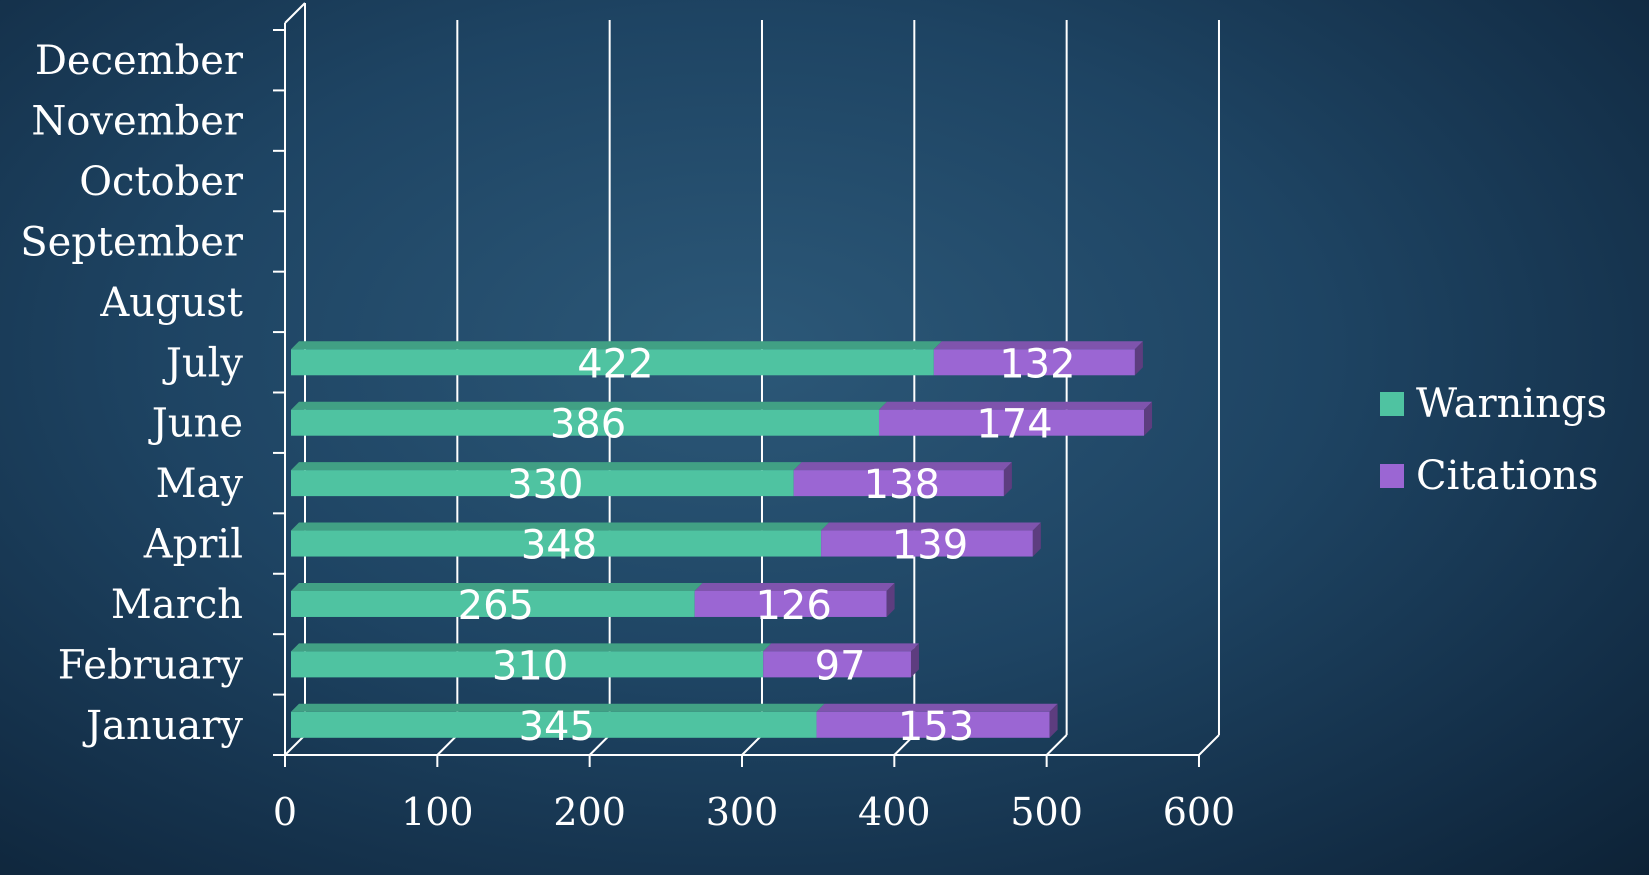 The width and height of the screenshot is (1649, 875). Describe the element at coordinates (285, 812) in the screenshot. I see `x-tick-label-0: 0` at that location.